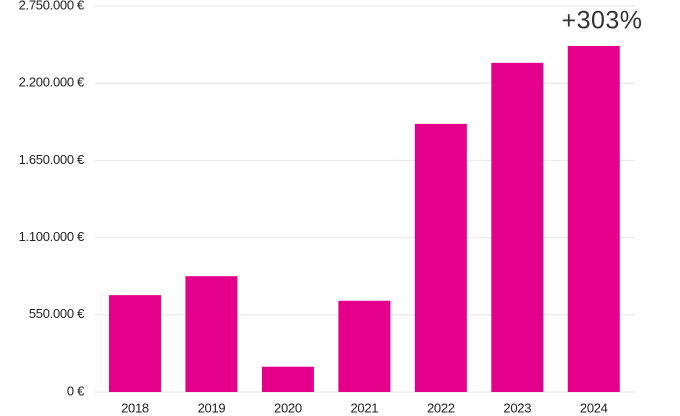 The height and width of the screenshot is (416, 680). I want to click on y-tick-label: 1.100.000 €, so click(52, 236).